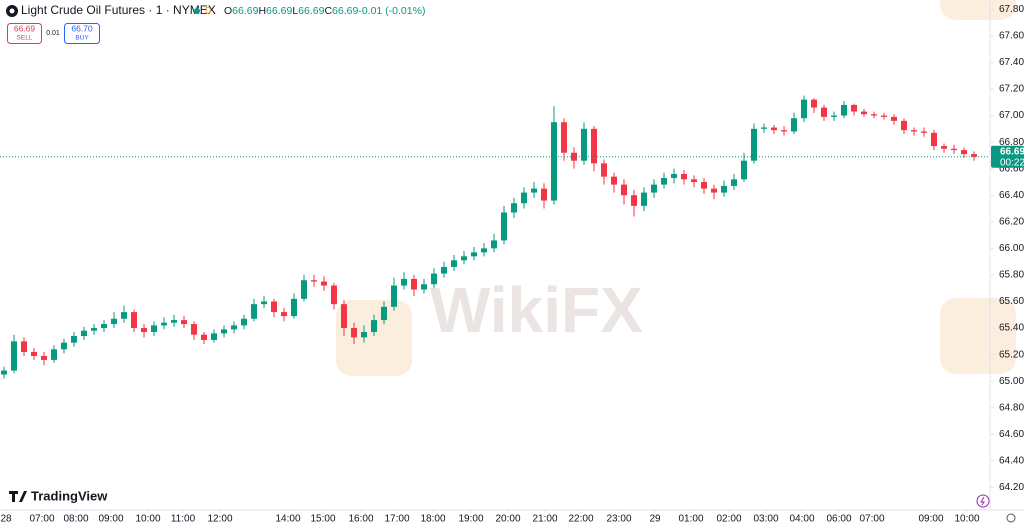  Describe the element at coordinates (1011, 407) in the screenshot. I see `y-tick-label: 64.80` at that location.